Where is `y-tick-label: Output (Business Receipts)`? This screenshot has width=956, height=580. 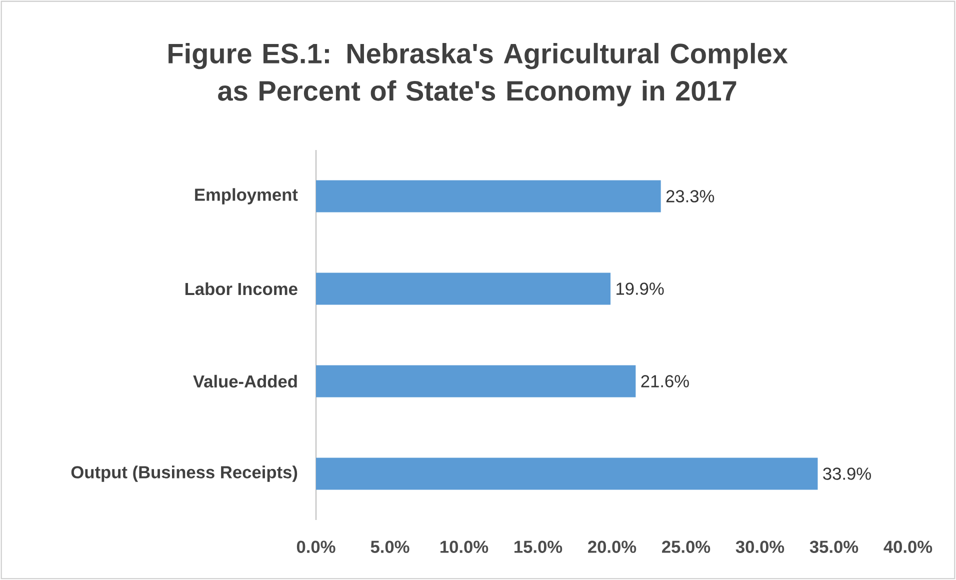
y-tick-label: Output (Business Receipts) is located at coordinates (184, 474).